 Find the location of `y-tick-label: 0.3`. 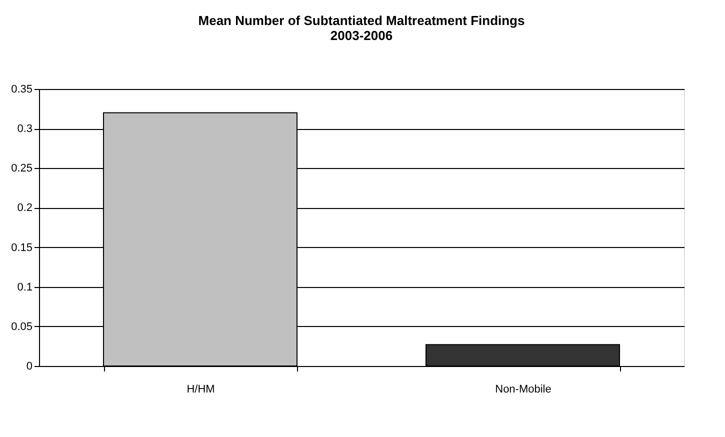

y-tick-label: 0.3 is located at coordinates (24, 129).